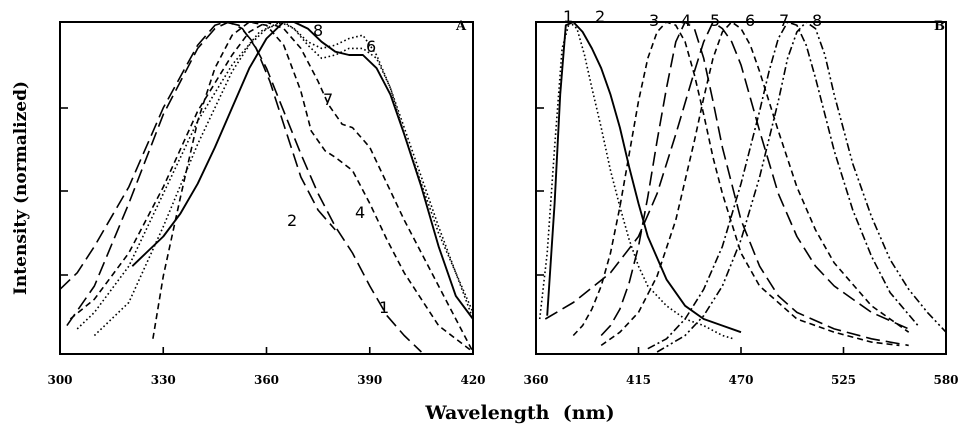 This screenshot has width=961, height=429. Describe the element at coordinates (654, 20) in the screenshot. I see `series-label-3: 3` at that location.